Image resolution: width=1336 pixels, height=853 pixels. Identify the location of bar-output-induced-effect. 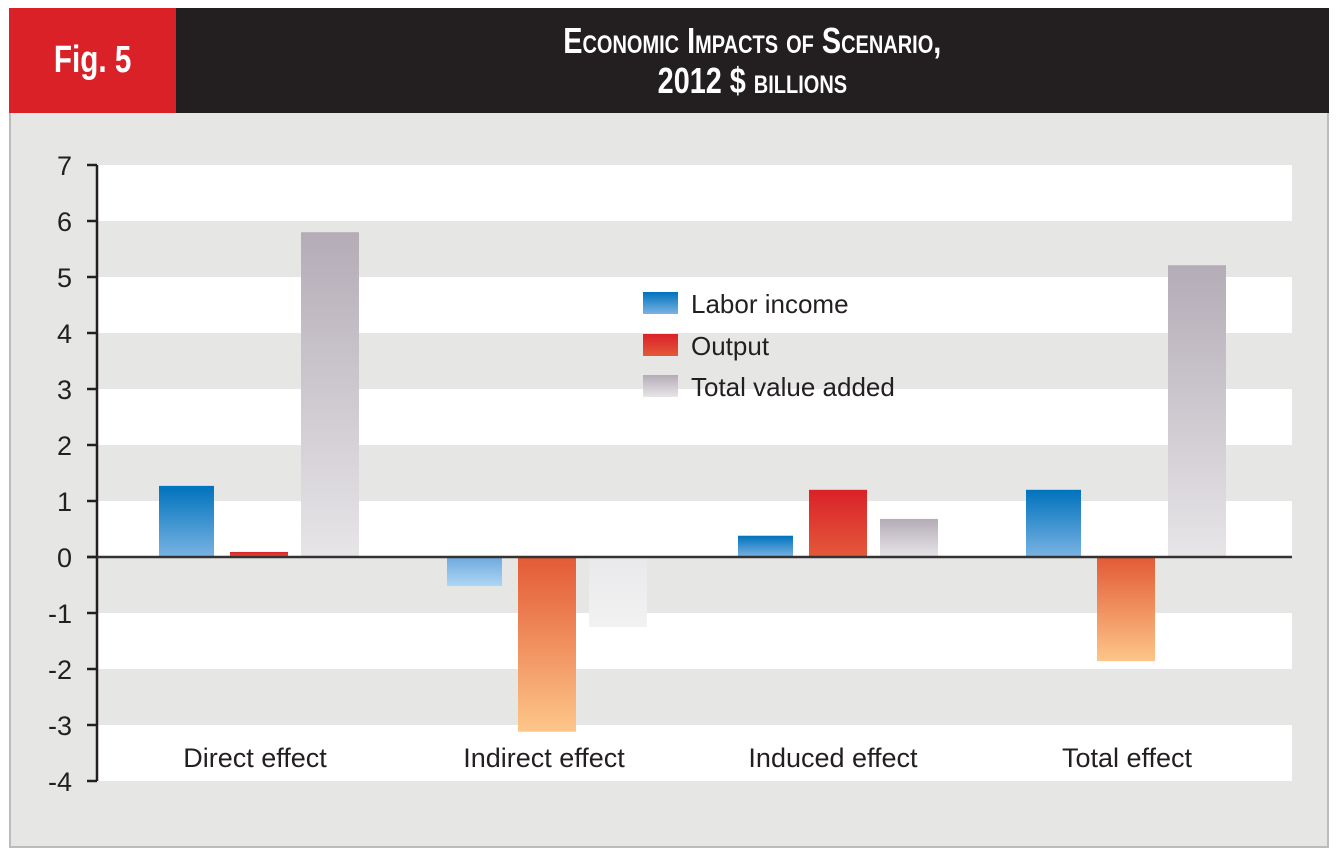
(838, 523).